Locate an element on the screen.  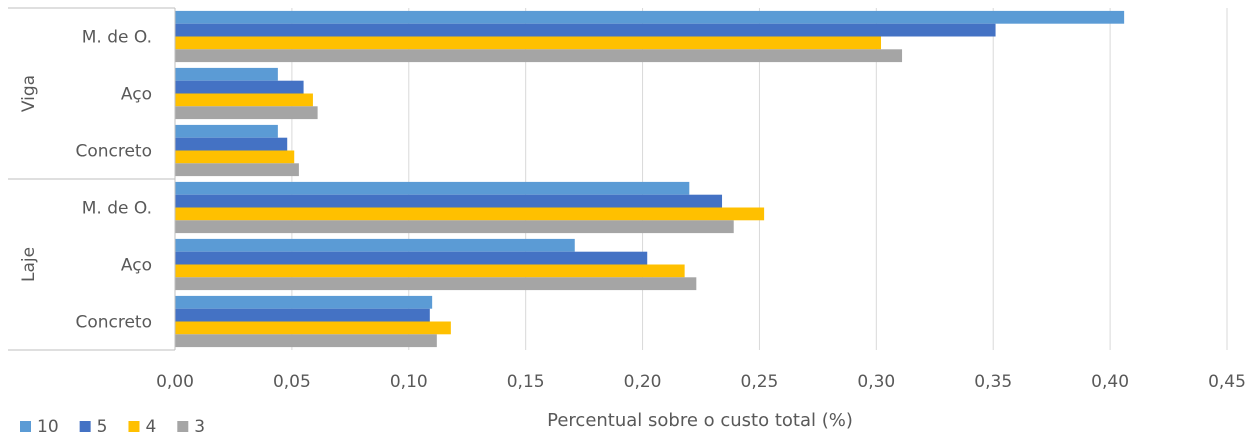
x-tick-label: 0,10 is located at coordinates (409, 382).